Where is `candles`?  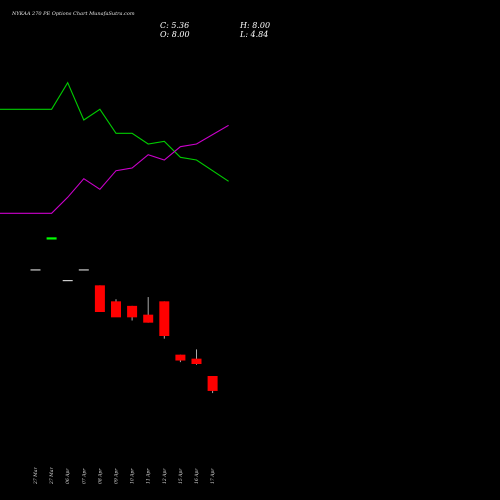
candles is located at coordinates (124, 315).